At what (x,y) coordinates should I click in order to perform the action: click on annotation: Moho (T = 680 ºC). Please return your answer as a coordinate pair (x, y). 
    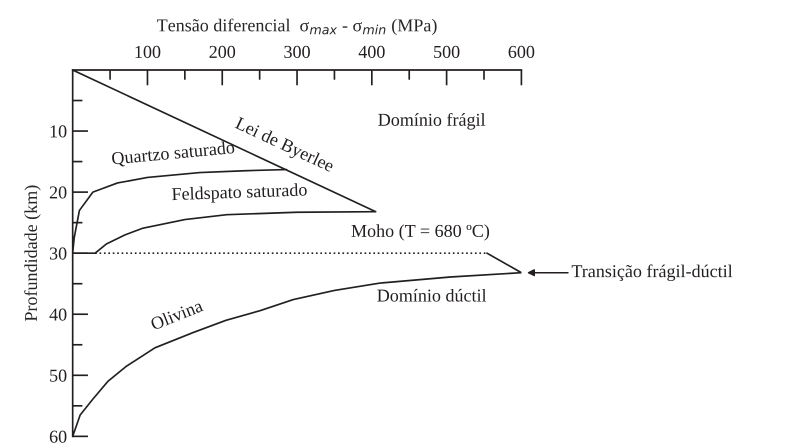
    Looking at the image, I should click on (421, 232).